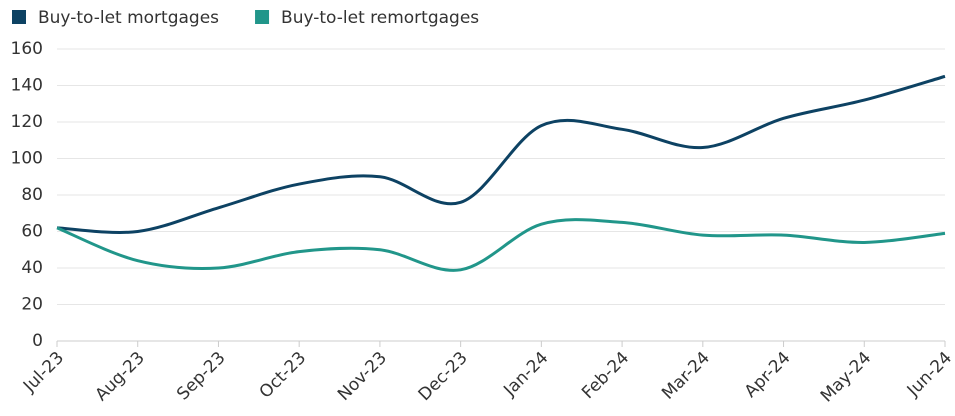 This screenshot has width=955, height=416. What do you see at coordinates (380, 18) in the screenshot?
I see `legend-label: Buy-to-let remortgages` at bounding box center [380, 18].